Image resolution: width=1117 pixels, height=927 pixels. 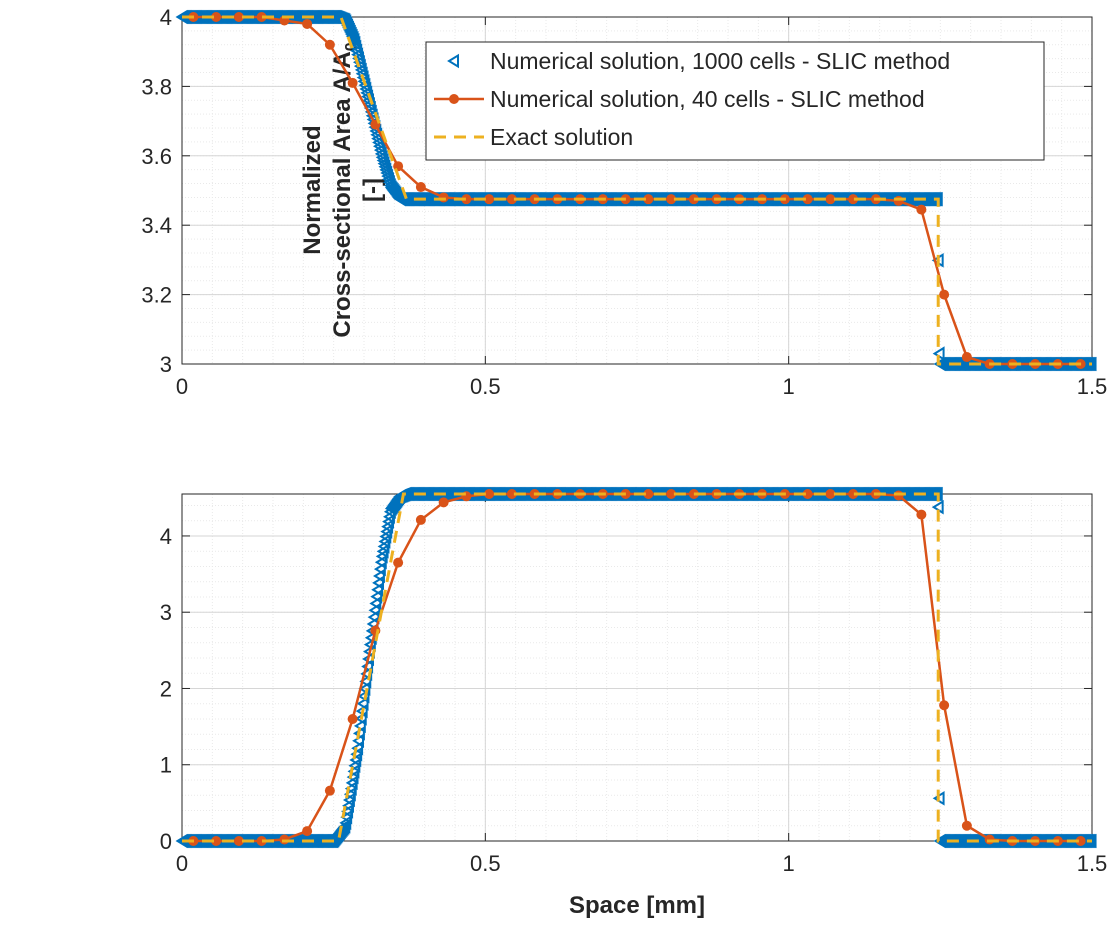 I want to click on x-axis-label: Space [mm], so click(x=637, y=905).